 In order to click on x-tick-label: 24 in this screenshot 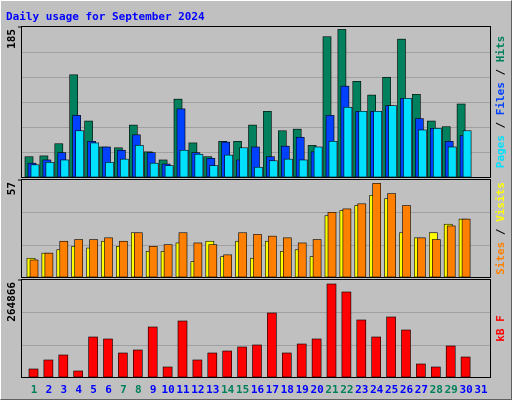, I will do `click(377, 389)`.